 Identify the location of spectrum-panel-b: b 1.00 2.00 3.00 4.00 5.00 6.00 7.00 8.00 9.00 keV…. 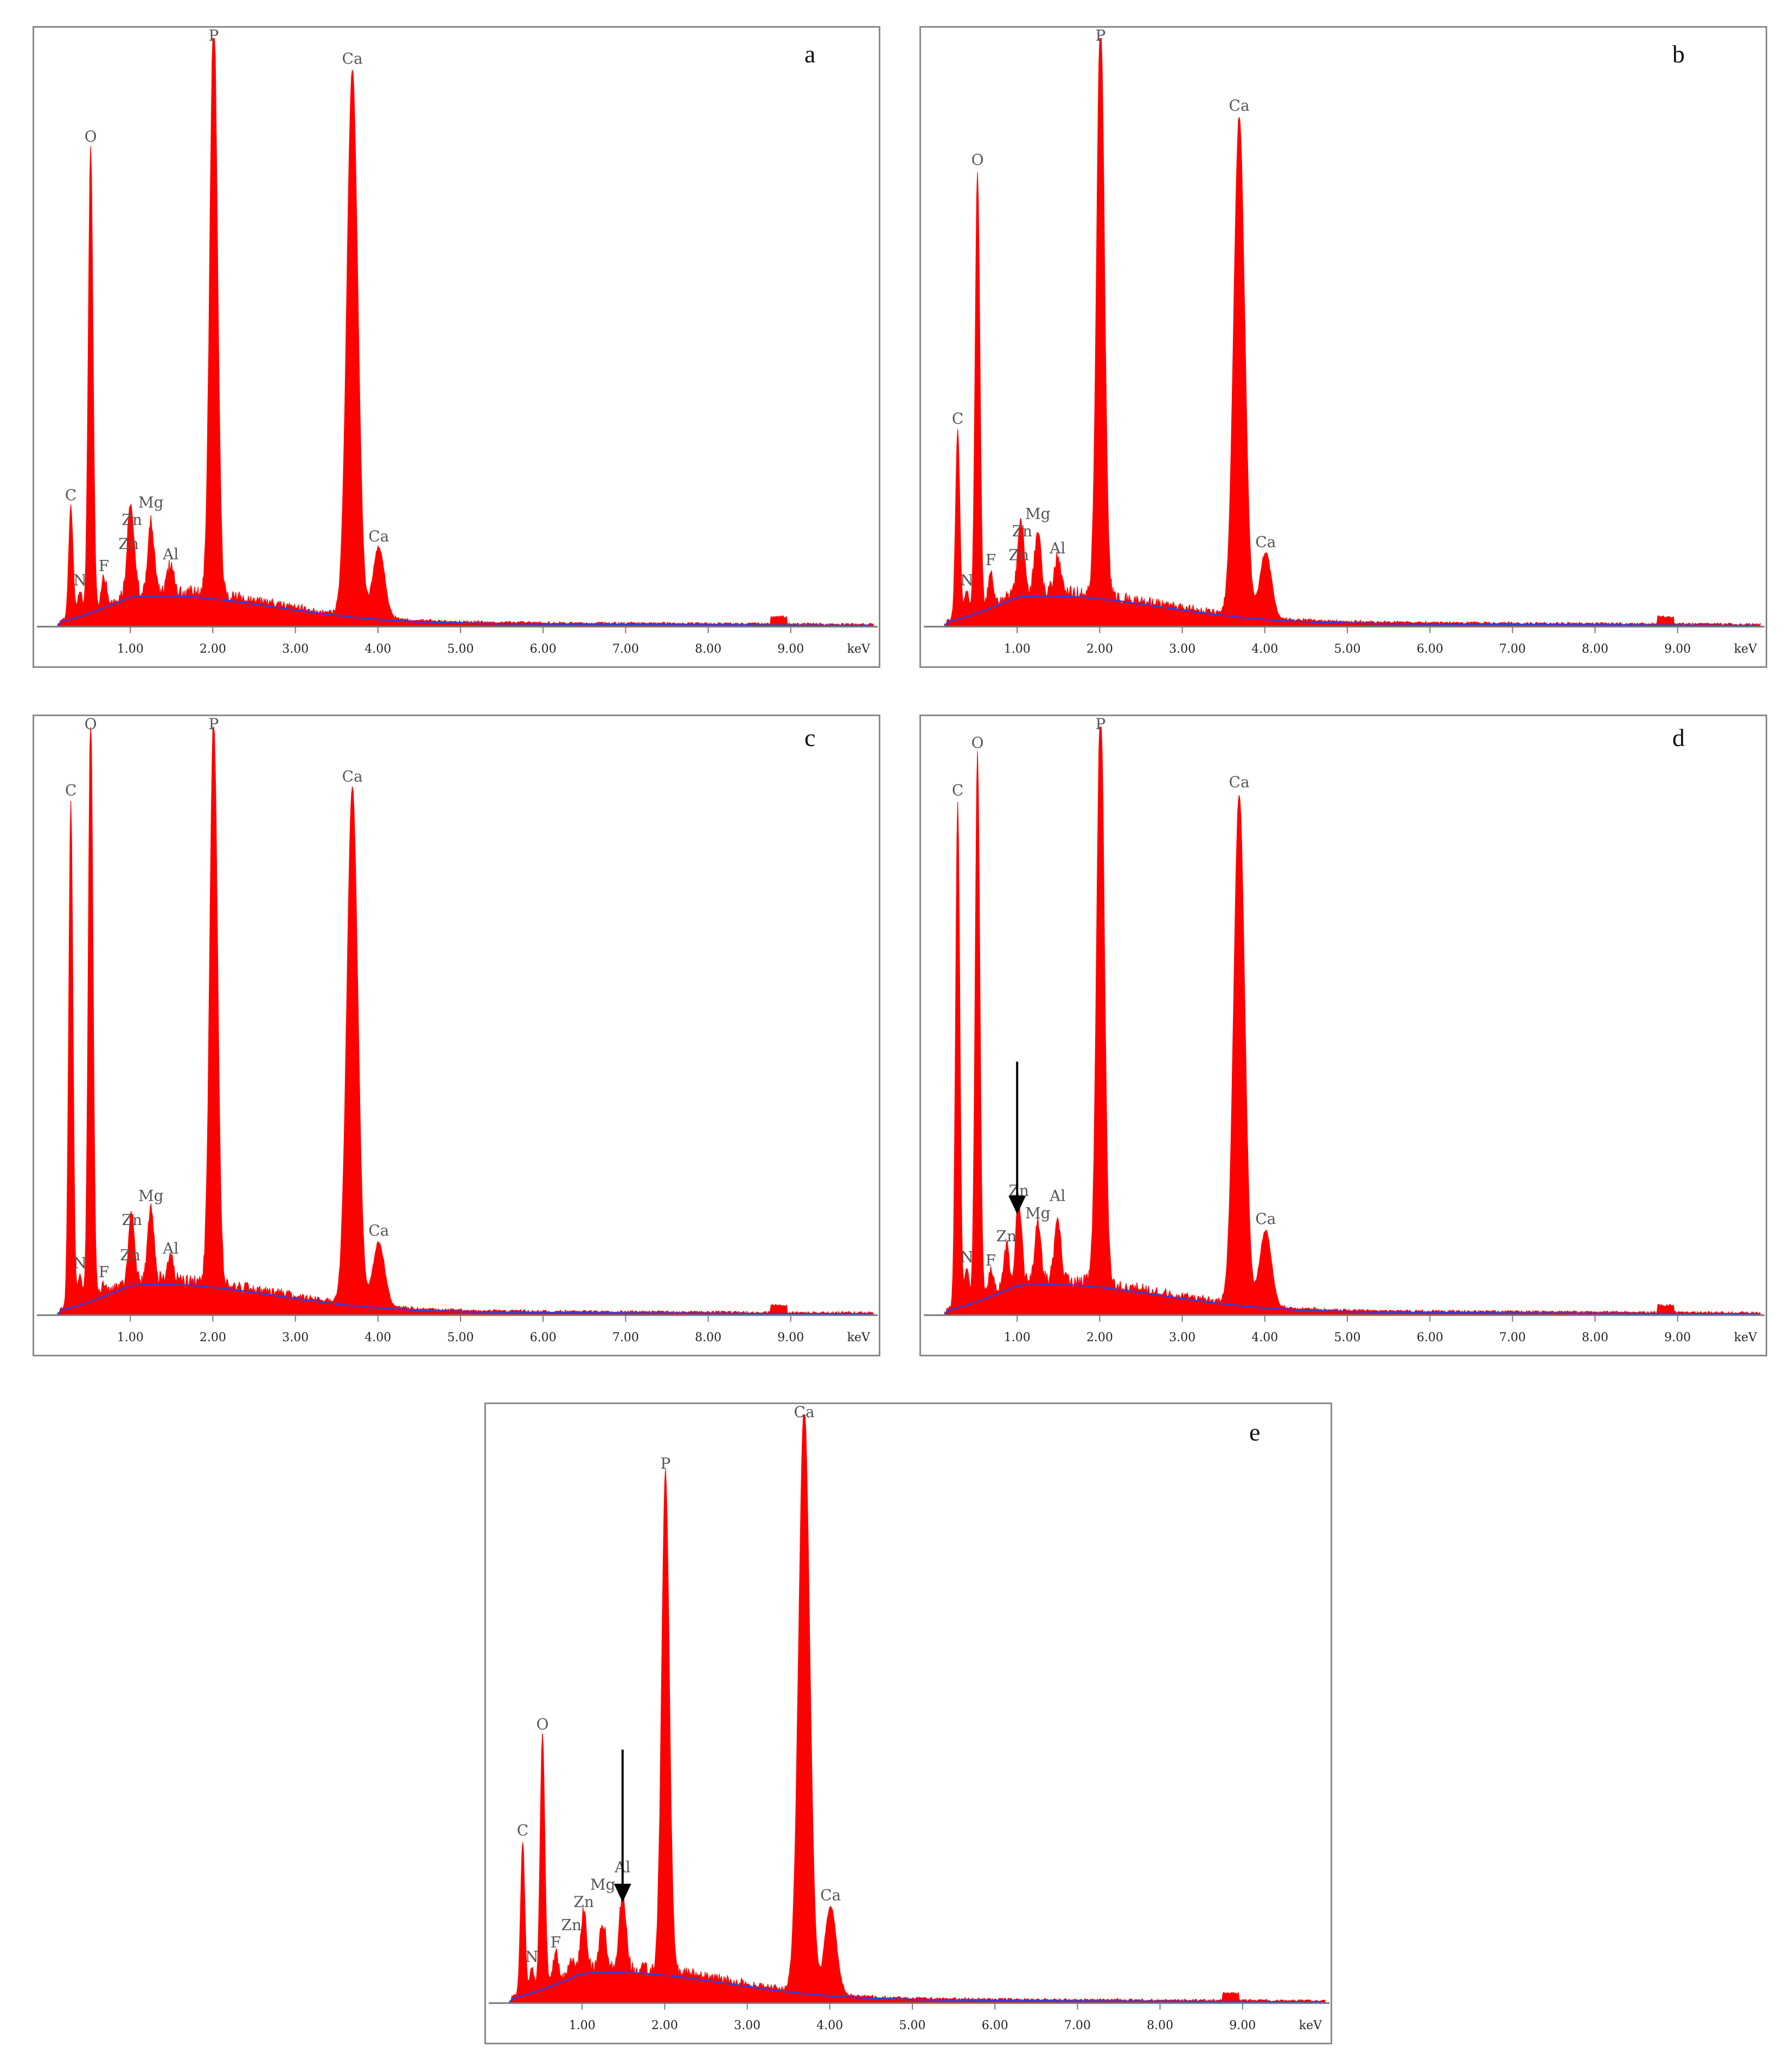
(1343, 347).